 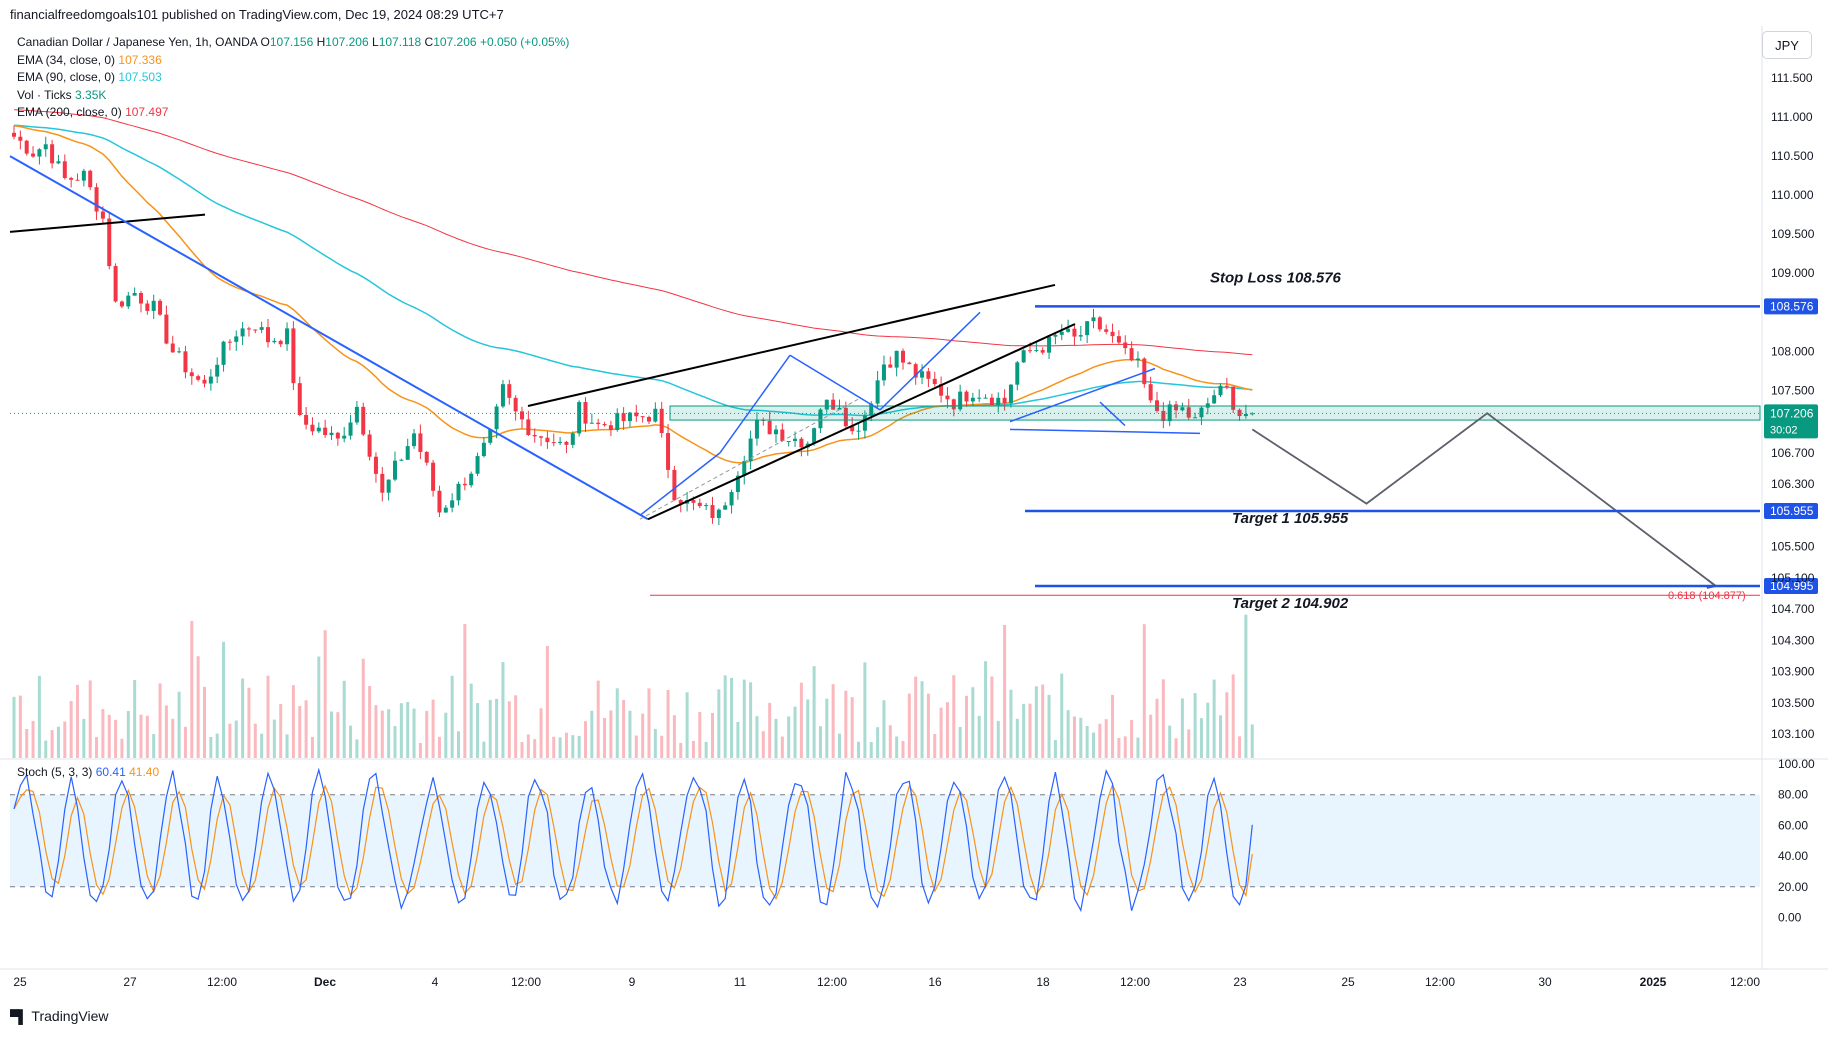 What do you see at coordinates (632, 982) in the screenshot?
I see `time-tick-label: 9` at bounding box center [632, 982].